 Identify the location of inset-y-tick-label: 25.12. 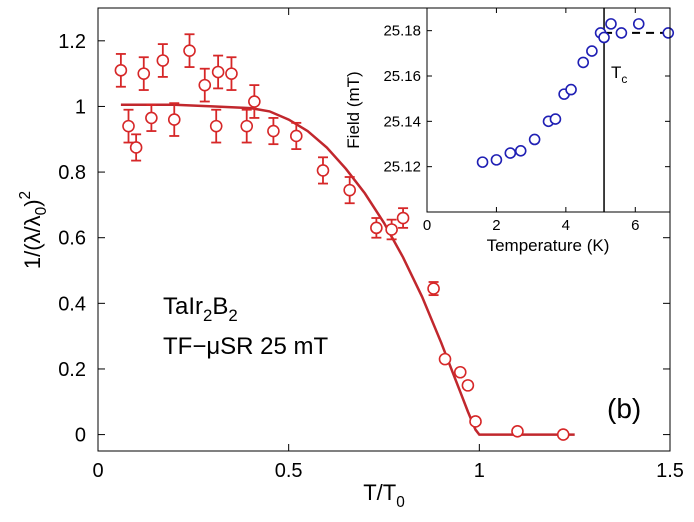
(402, 167).